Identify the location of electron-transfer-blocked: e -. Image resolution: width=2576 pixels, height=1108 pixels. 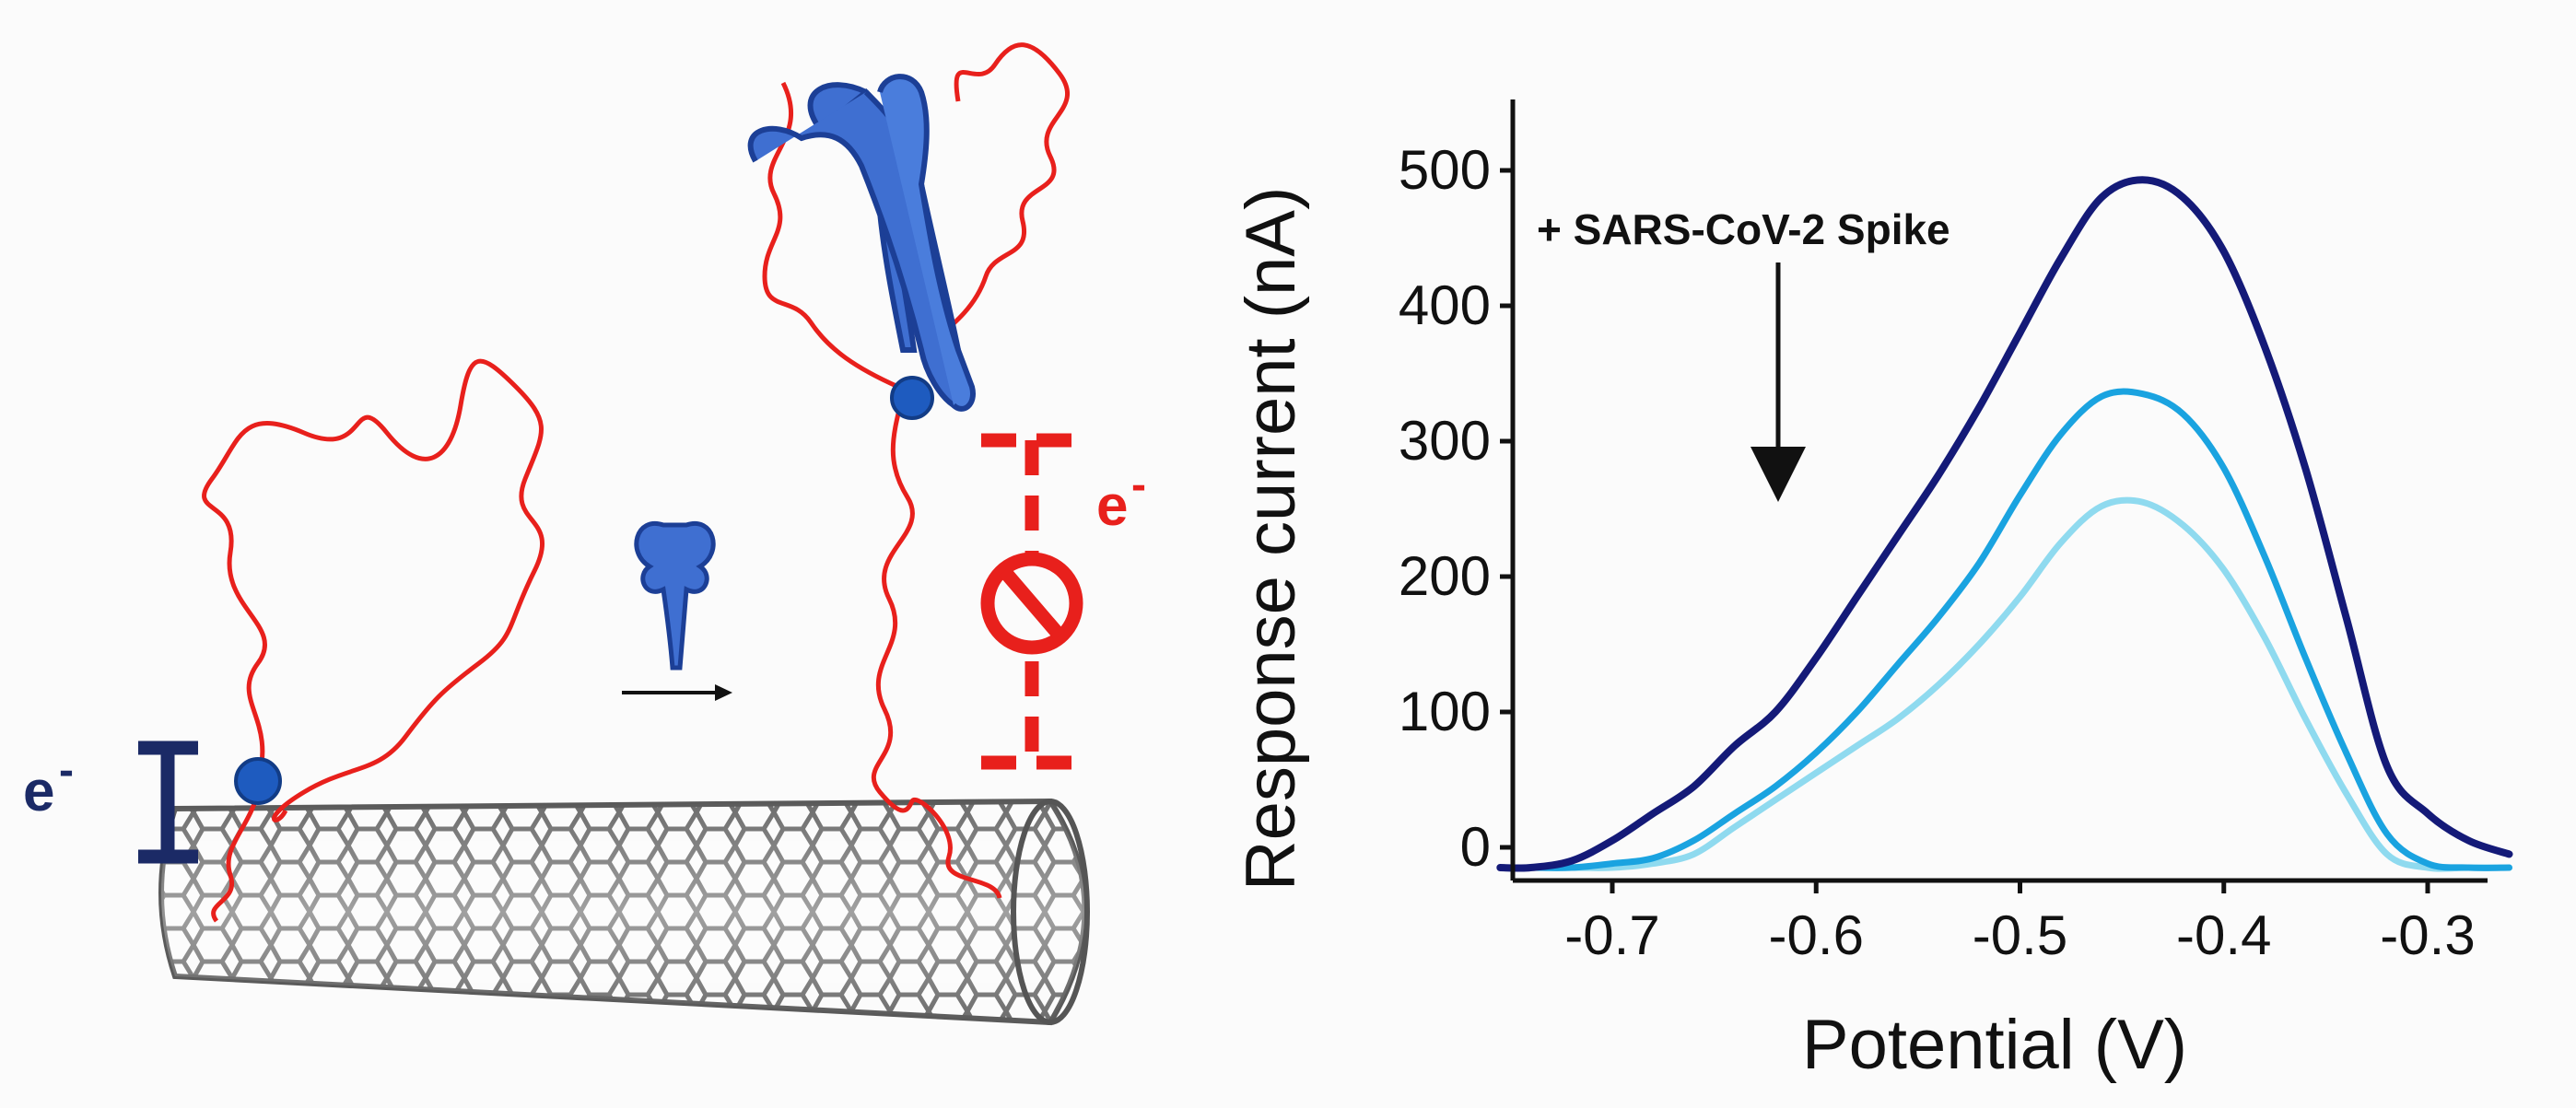
(1063, 601).